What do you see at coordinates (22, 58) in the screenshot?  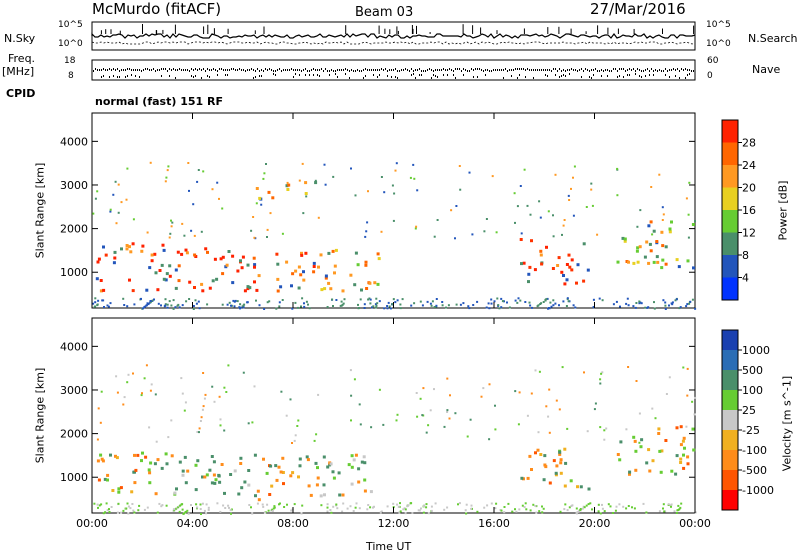 I see `freq-label: Freq.` at bounding box center [22, 58].